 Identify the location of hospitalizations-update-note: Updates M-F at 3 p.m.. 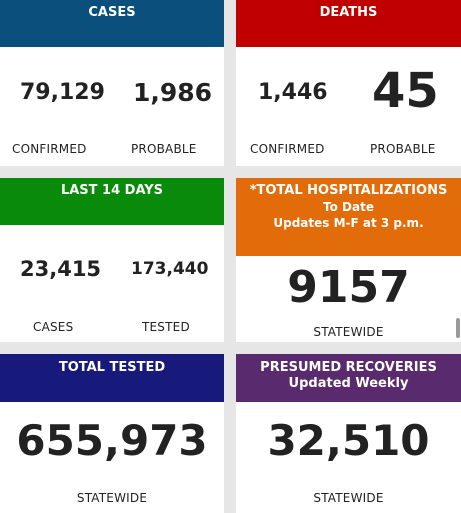
(348, 223).